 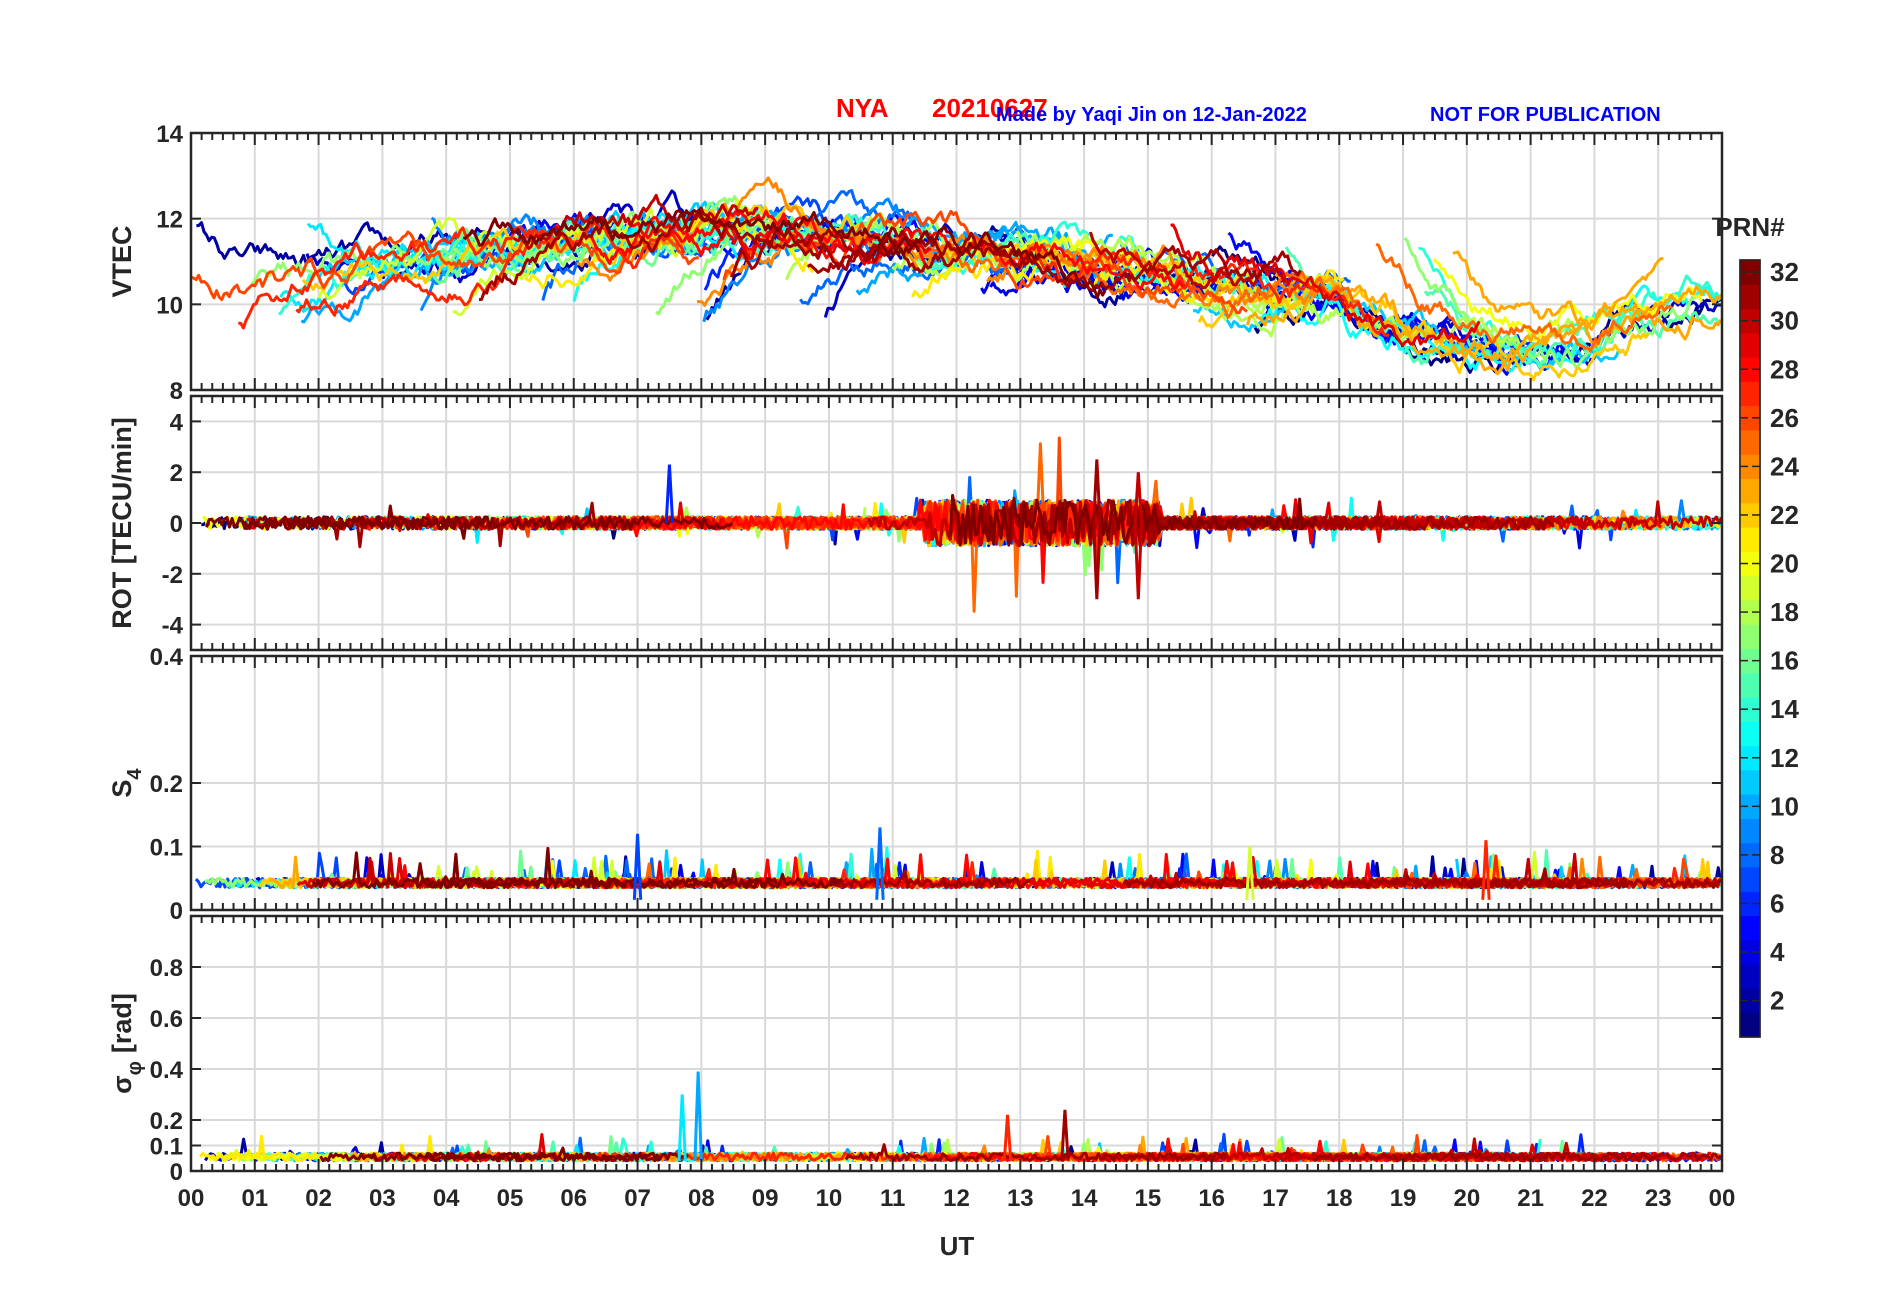 What do you see at coordinates (1784, 564) in the screenshot?
I see `colorbar-tick-label: 20` at bounding box center [1784, 564].